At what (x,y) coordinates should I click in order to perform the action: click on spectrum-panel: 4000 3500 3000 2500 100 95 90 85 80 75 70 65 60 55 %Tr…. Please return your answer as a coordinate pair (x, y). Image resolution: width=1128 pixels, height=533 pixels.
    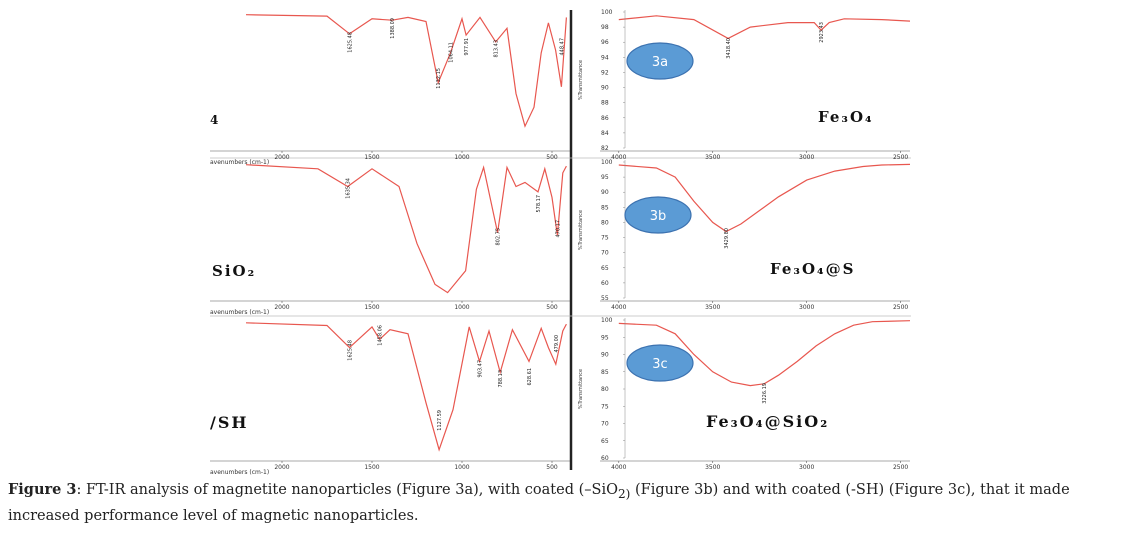
    Looking at the image, I should click on (744, 235).